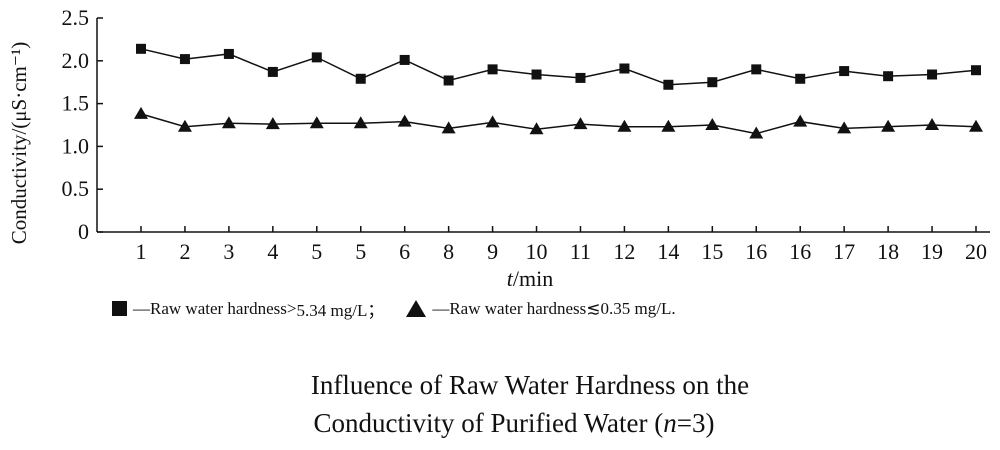 This screenshot has height=450, width=1000. What do you see at coordinates (580, 251) in the screenshot?
I see `x-tick-label: 11` at bounding box center [580, 251].